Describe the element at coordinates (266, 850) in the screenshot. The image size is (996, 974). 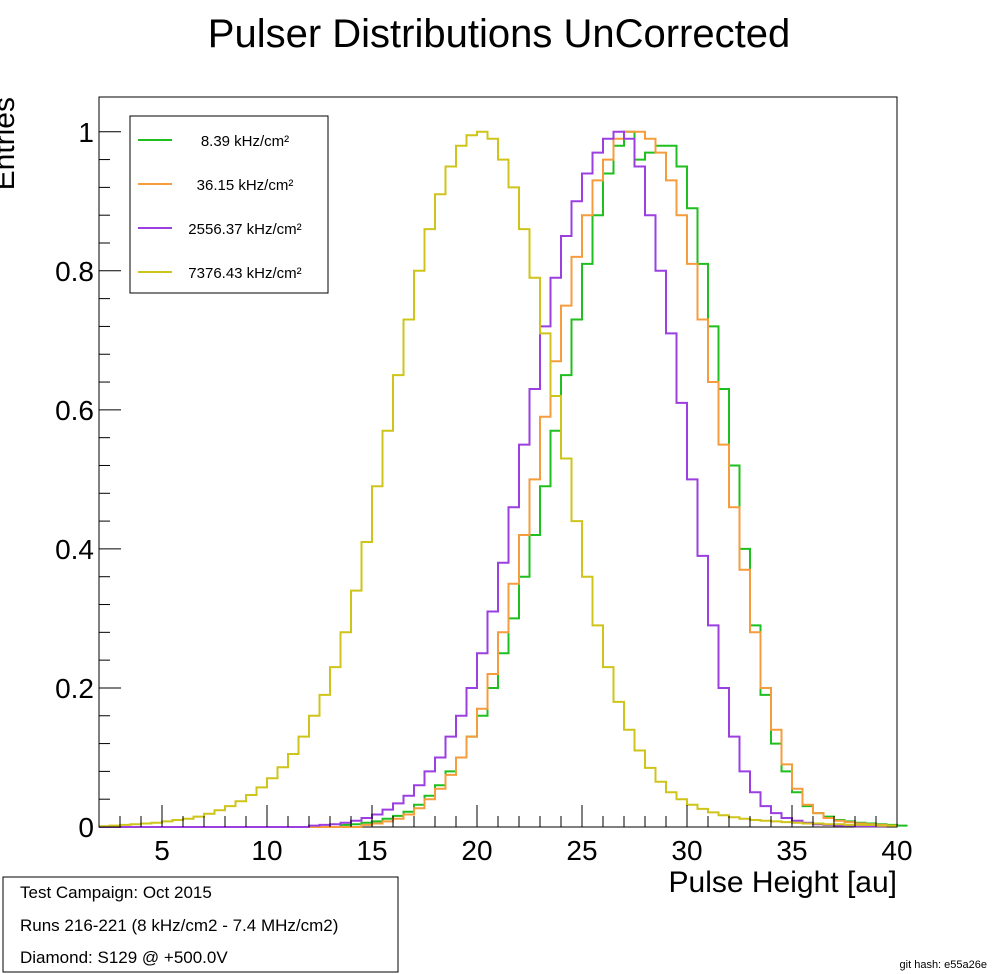
I see `x-tick-label: 10` at that location.